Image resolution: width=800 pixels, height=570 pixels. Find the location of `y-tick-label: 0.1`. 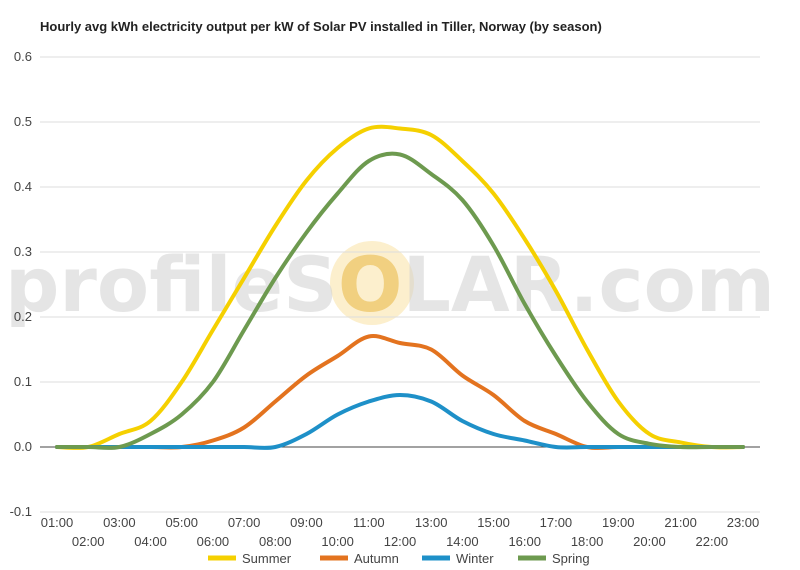

y-tick-label: 0.1 is located at coordinates (23, 381).